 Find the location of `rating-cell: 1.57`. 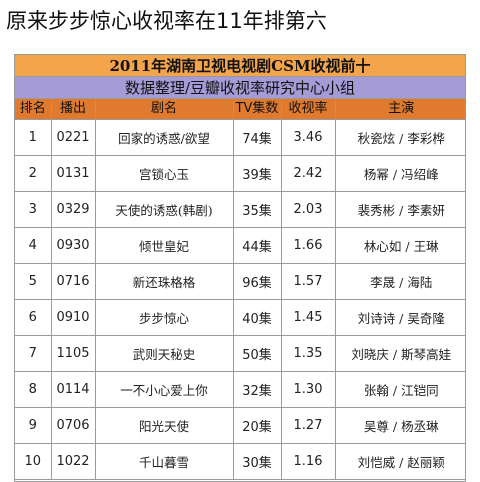

rating-cell: 1.57 is located at coordinates (308, 281).